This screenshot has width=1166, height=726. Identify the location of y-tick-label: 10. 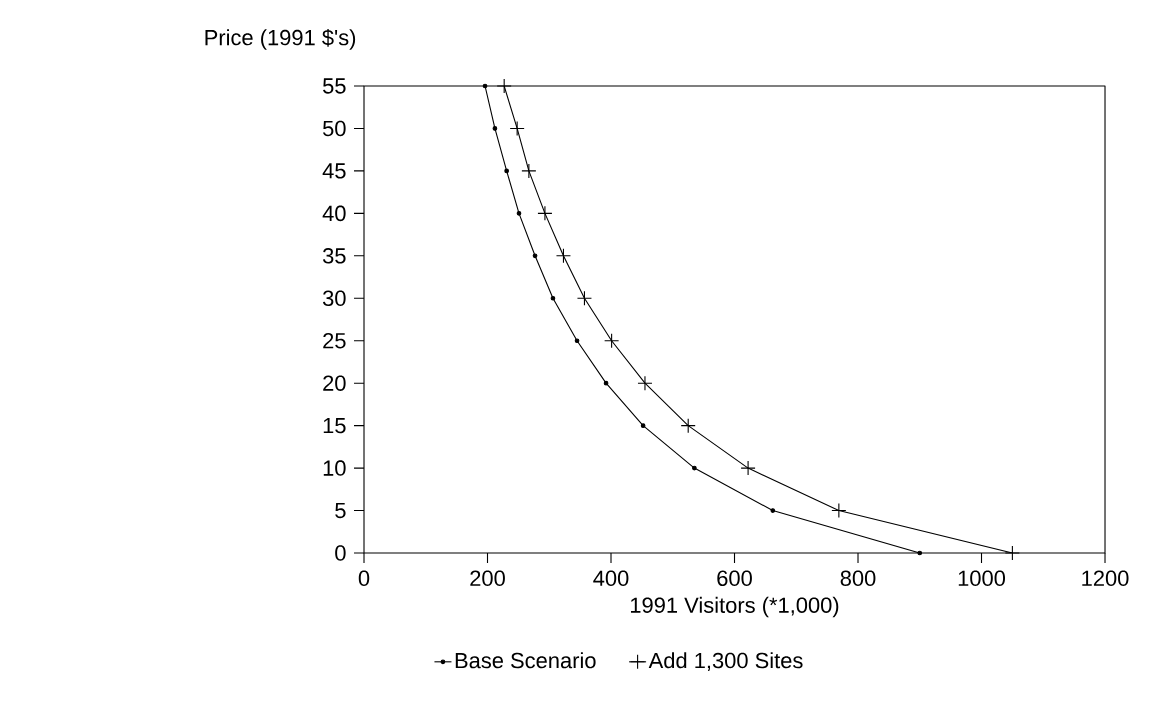
(334, 468).